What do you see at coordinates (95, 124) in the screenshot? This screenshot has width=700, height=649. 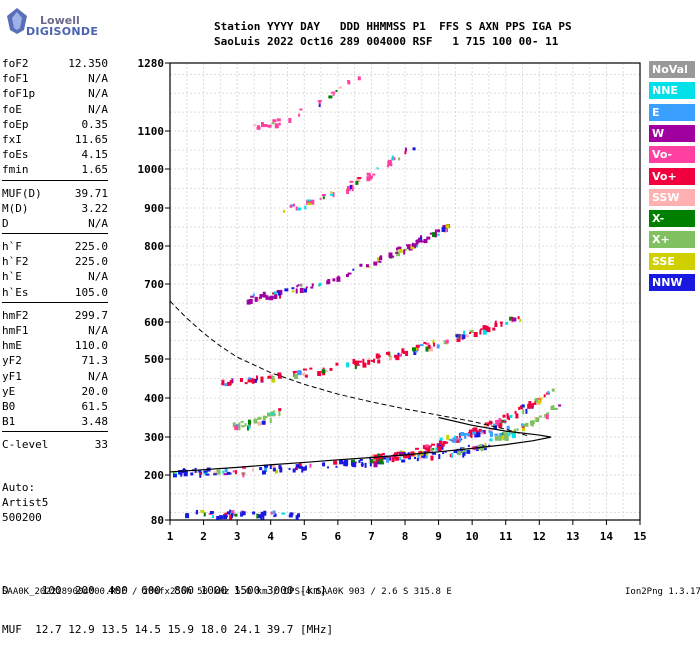 I see `param-value: 0.35` at bounding box center [95, 124].